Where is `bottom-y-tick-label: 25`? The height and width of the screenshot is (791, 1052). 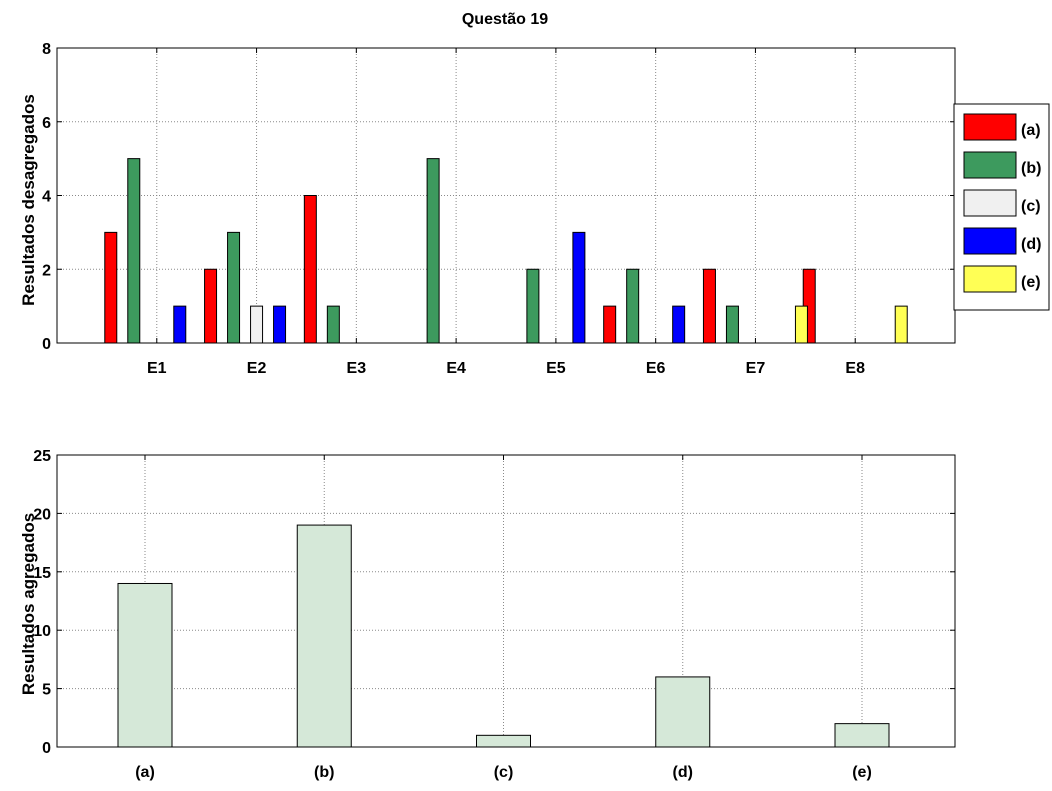 bottom-y-tick-label: 25 is located at coordinates (42, 456).